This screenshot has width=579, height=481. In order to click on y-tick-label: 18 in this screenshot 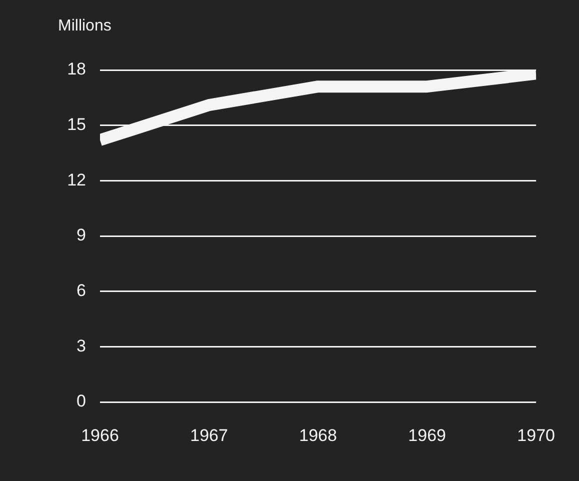, I will do `click(76, 69)`.